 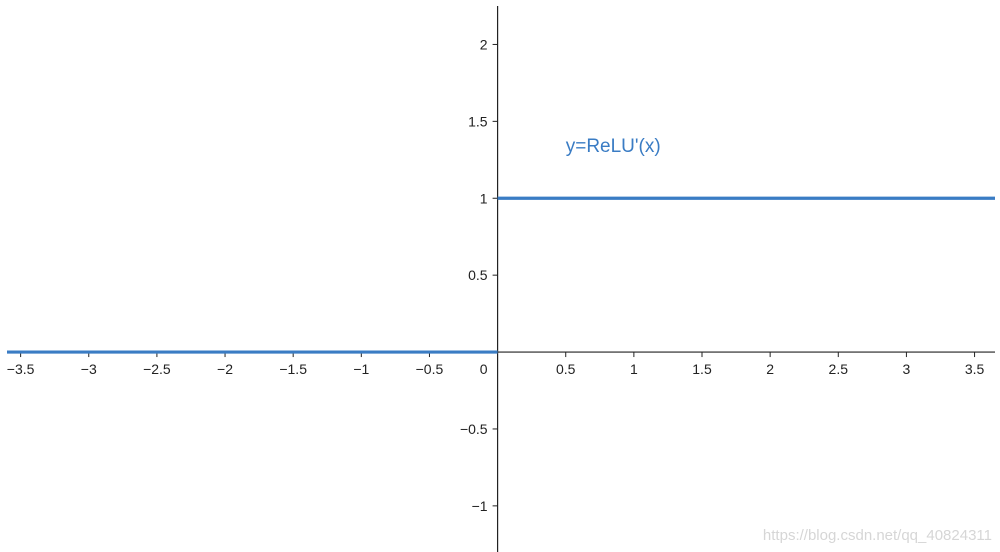 I want to click on y-tick-label: 1, so click(x=484, y=198).